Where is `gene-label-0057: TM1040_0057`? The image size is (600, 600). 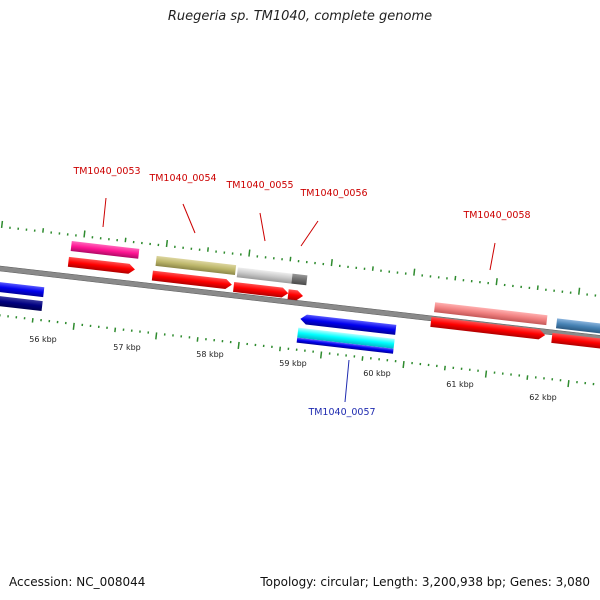
gene-label-0057: TM1040_0057 is located at coordinates (341, 412).